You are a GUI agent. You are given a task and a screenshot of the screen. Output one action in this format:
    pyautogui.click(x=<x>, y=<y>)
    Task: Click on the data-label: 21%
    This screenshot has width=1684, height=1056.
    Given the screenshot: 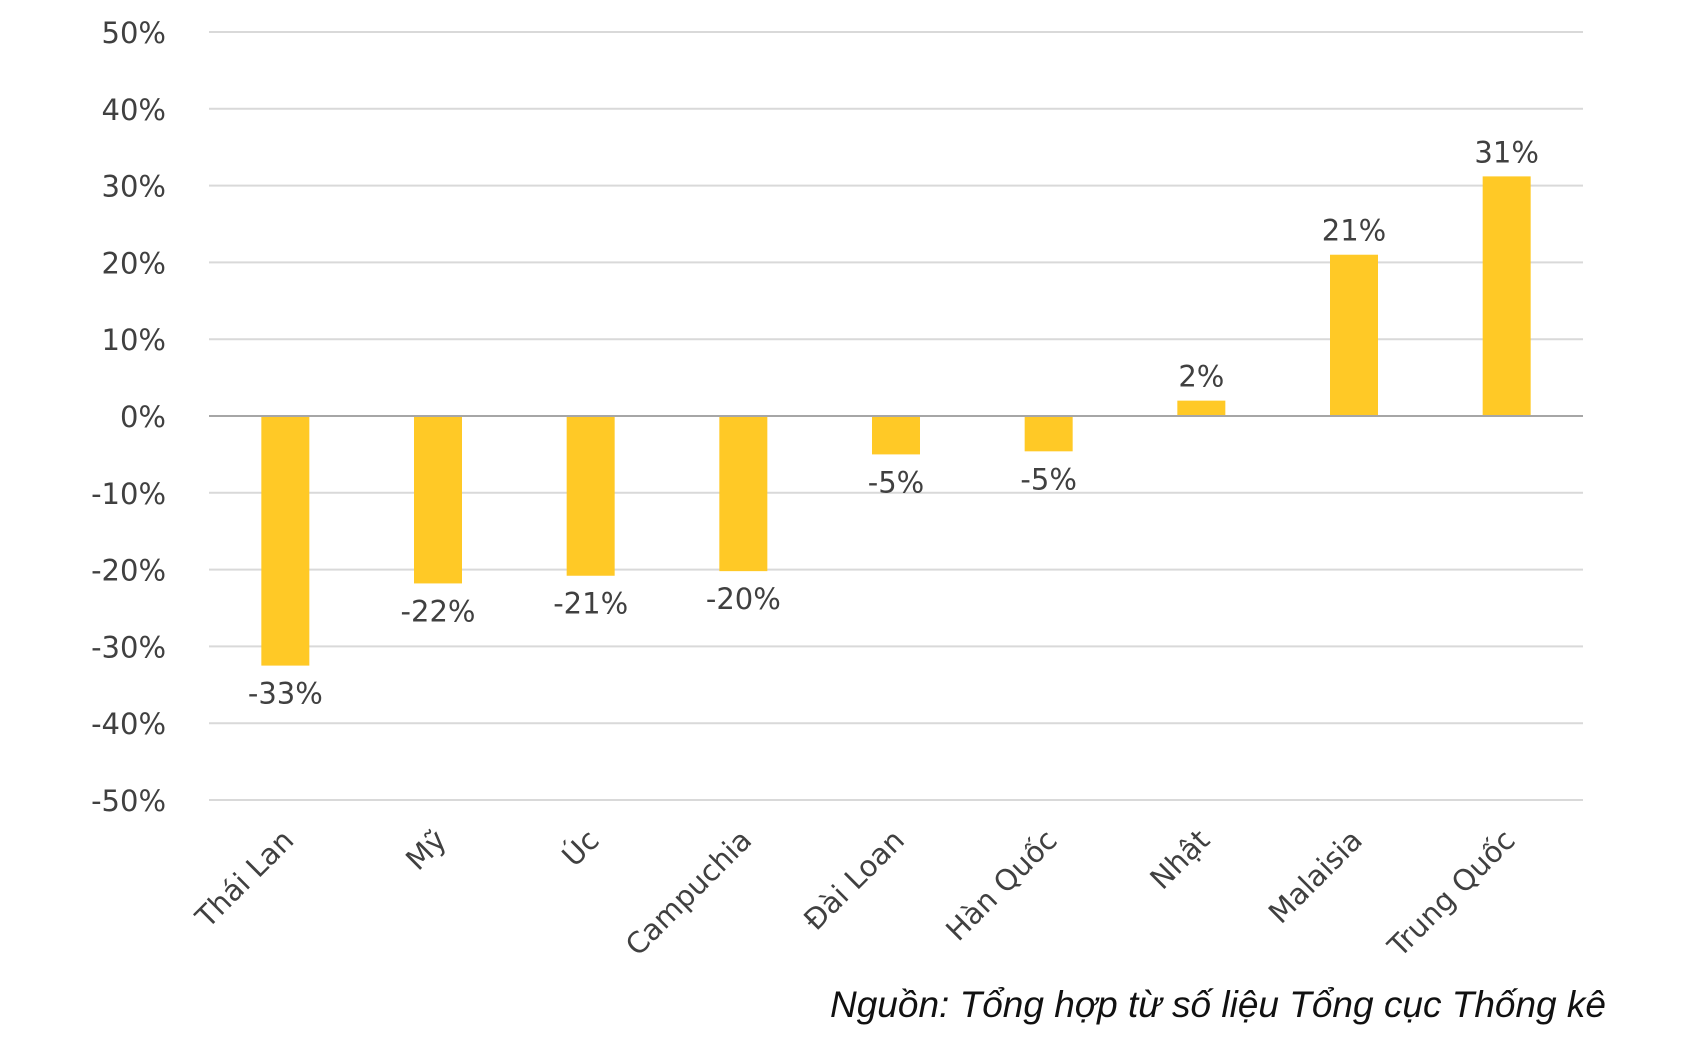 What is the action you would take?
    pyautogui.click(x=1354, y=231)
    